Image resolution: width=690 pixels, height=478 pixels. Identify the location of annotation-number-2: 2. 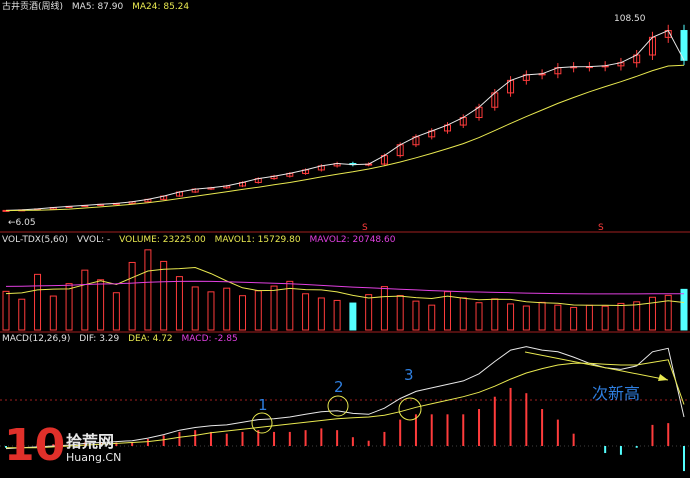
(339, 387).